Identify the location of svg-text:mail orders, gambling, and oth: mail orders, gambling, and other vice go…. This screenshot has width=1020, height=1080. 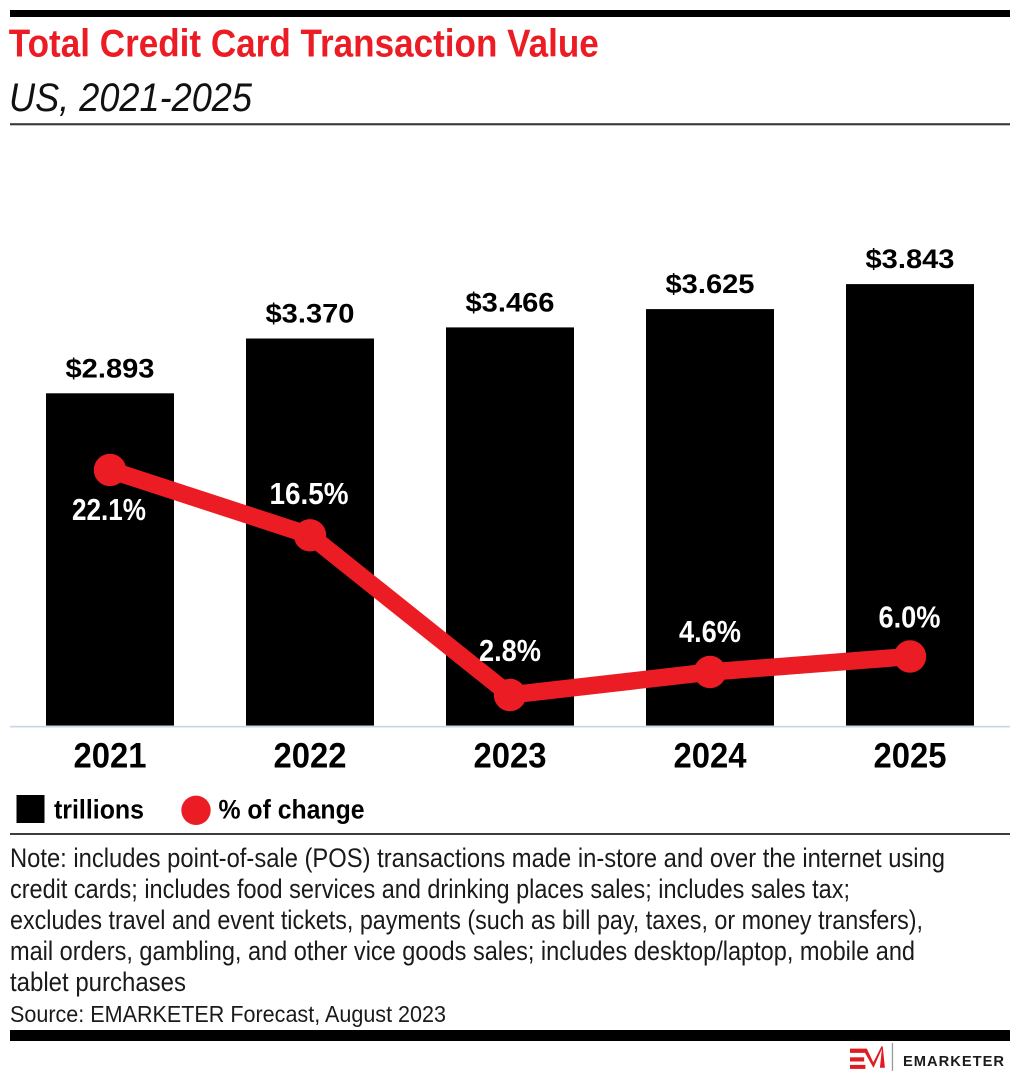
(462, 951).